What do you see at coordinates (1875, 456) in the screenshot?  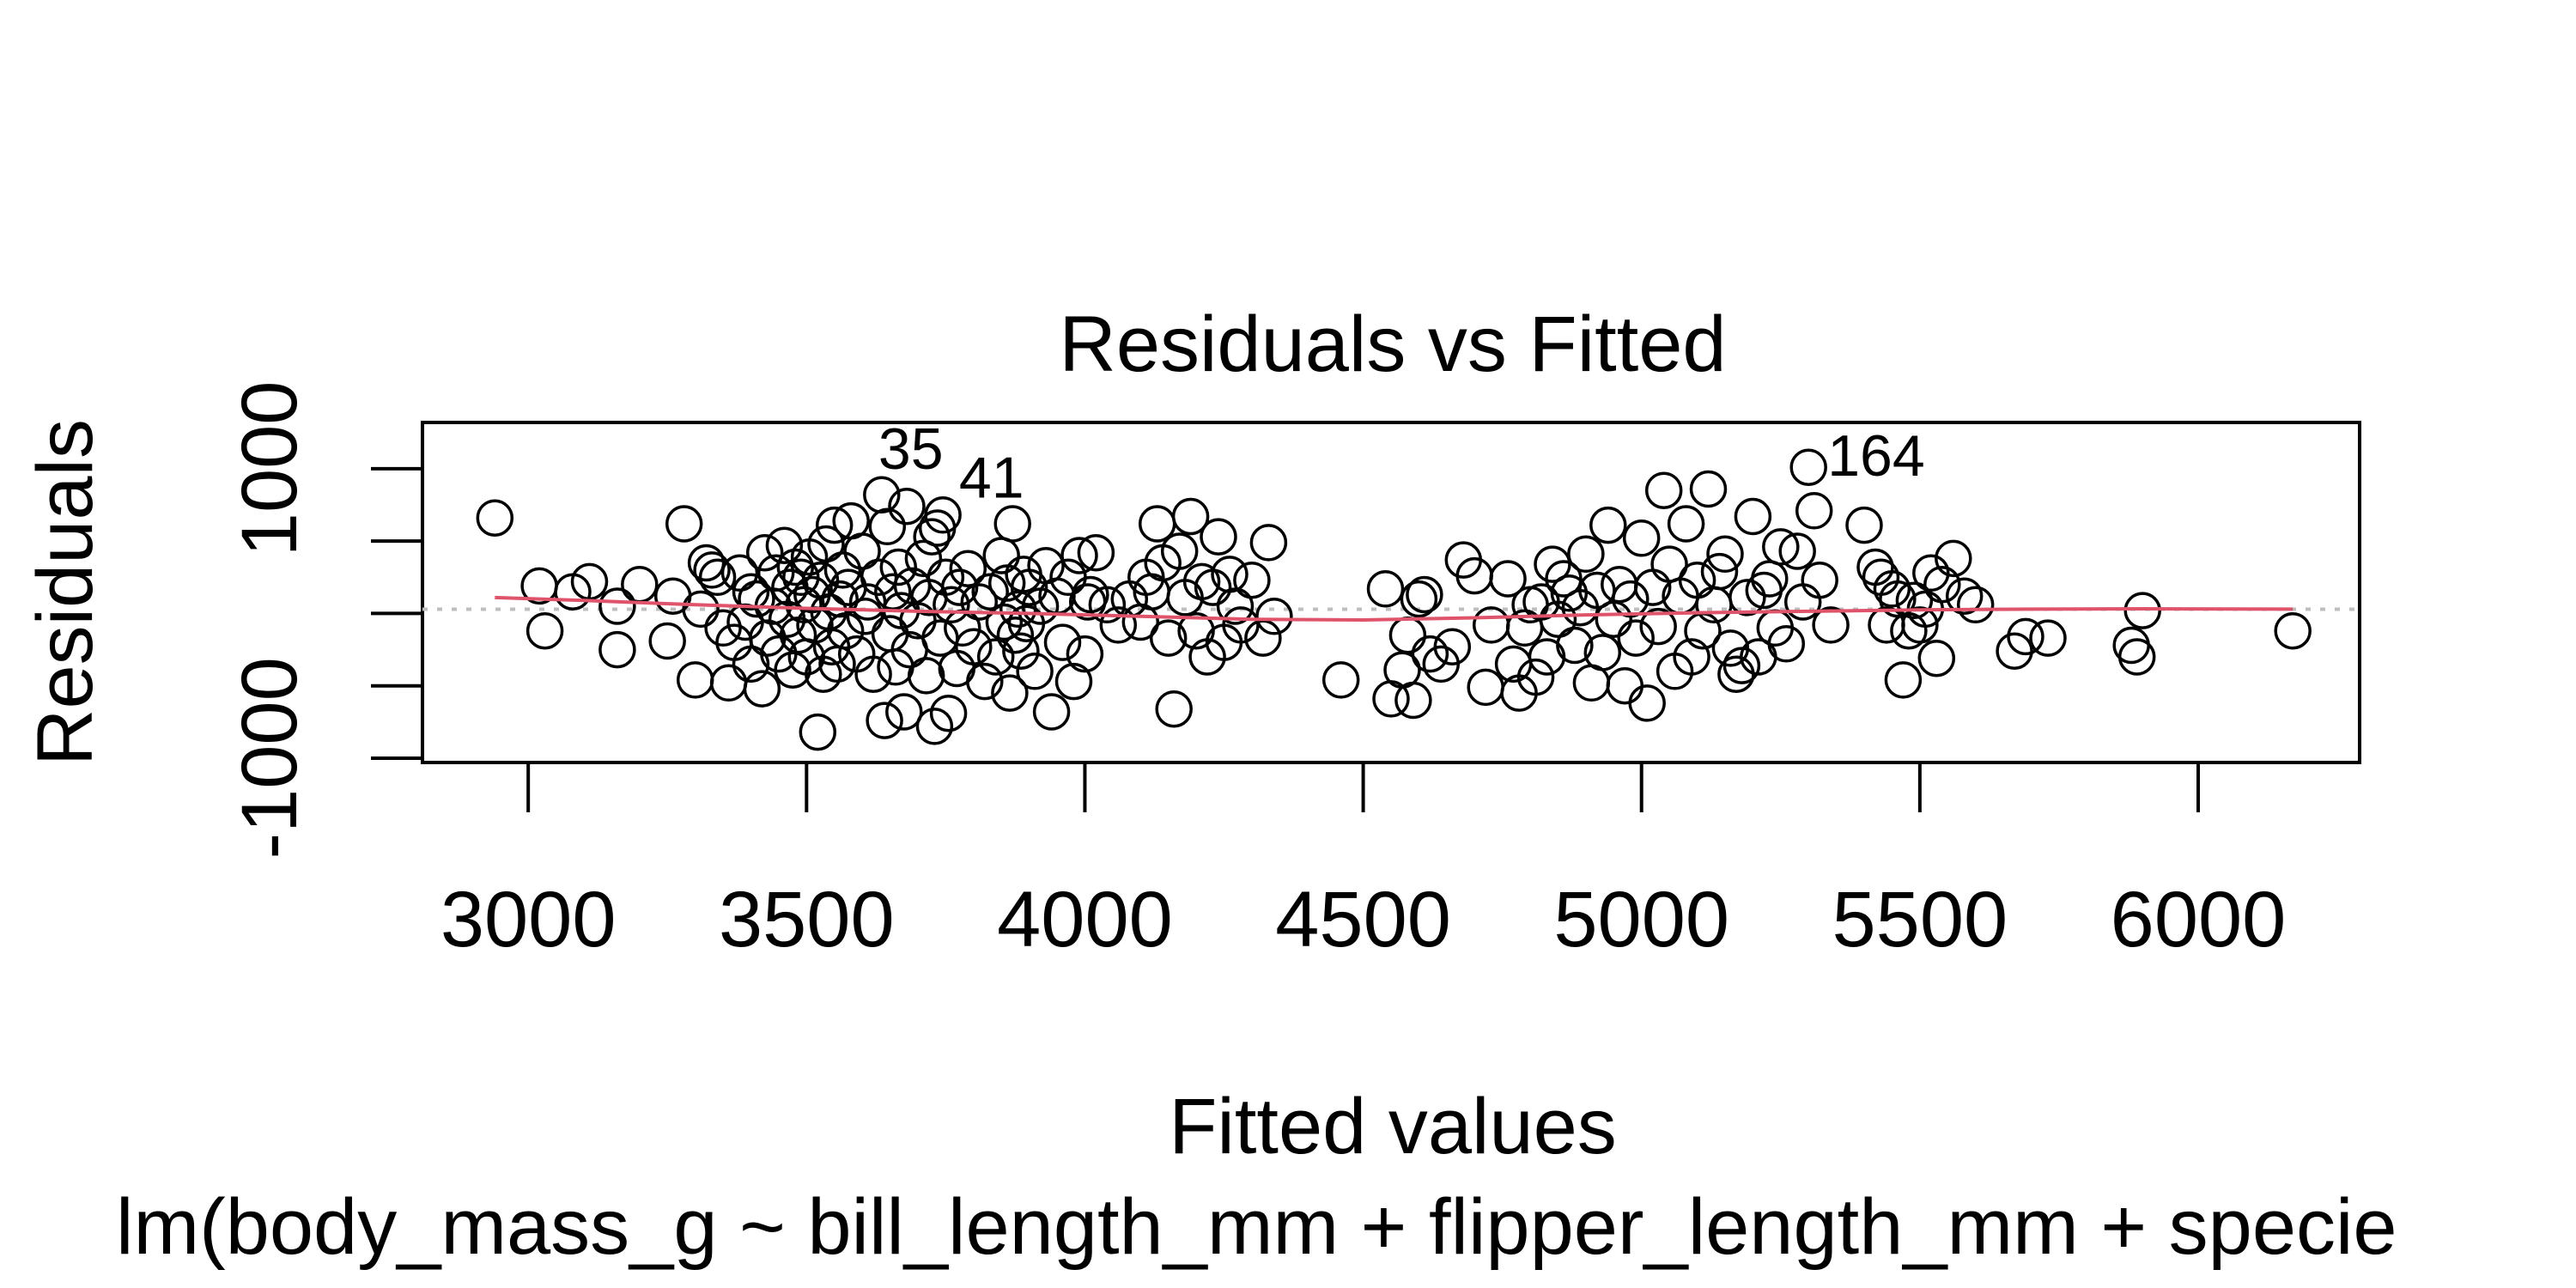 I see `point-label: 164` at bounding box center [1875, 456].